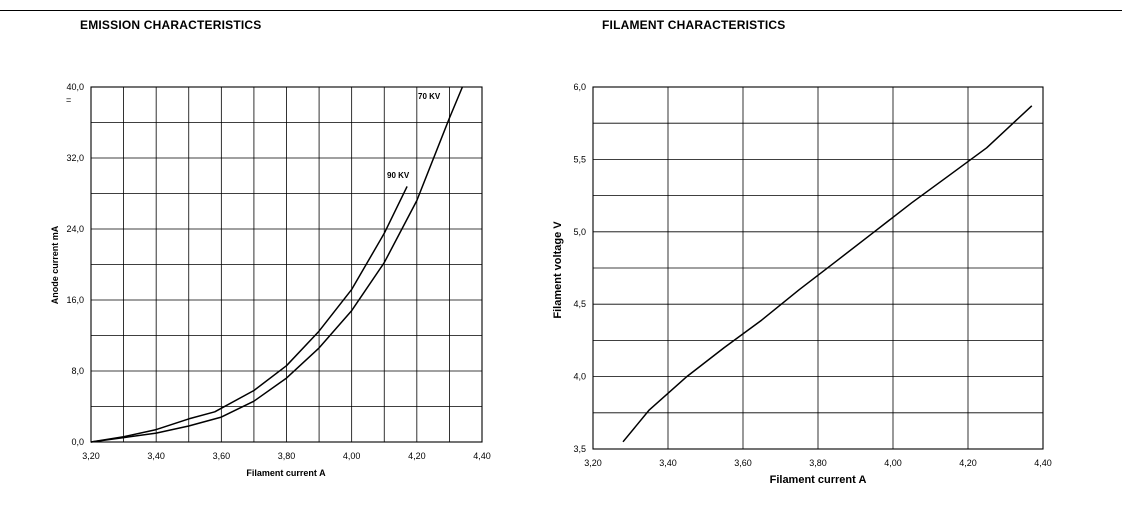 This screenshot has width=1136, height=508. What do you see at coordinates (249, 314) in the screenshot?
I see `emission-series-line` at bounding box center [249, 314].